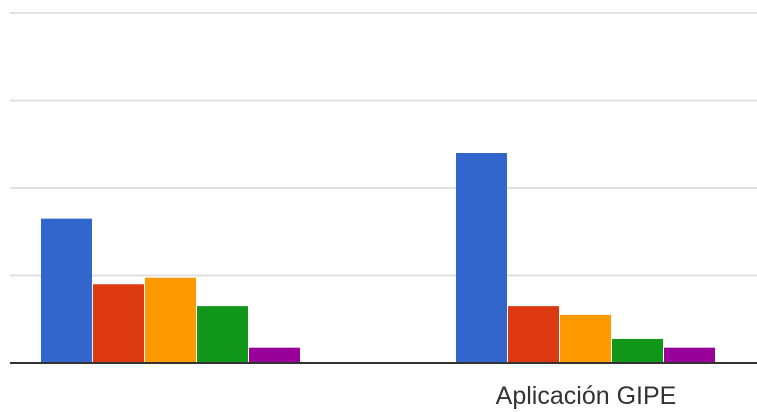 The width and height of the screenshot is (757, 412). I want to click on bar-group1-series1, so click(66, 290).